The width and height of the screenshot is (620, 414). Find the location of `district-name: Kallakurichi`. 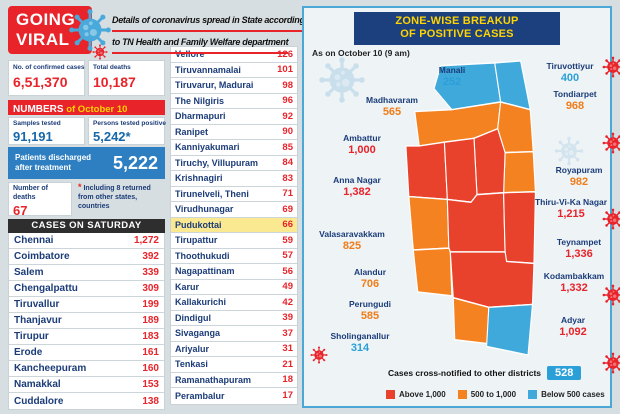

district-name: Kallakurichi is located at coordinates (201, 302).